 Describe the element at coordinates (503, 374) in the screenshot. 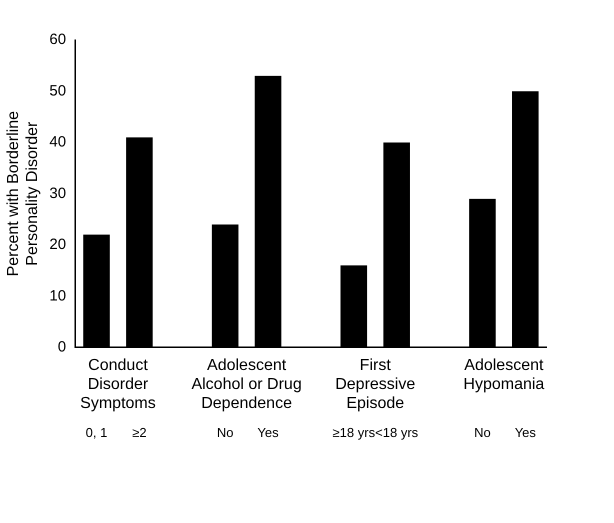

I see `text: Adolescent Hypomania` at that location.